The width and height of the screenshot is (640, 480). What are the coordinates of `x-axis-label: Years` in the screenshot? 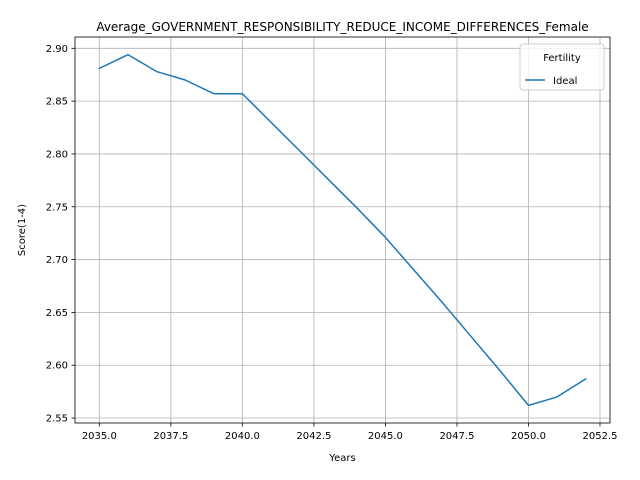 It's located at (341, 458).